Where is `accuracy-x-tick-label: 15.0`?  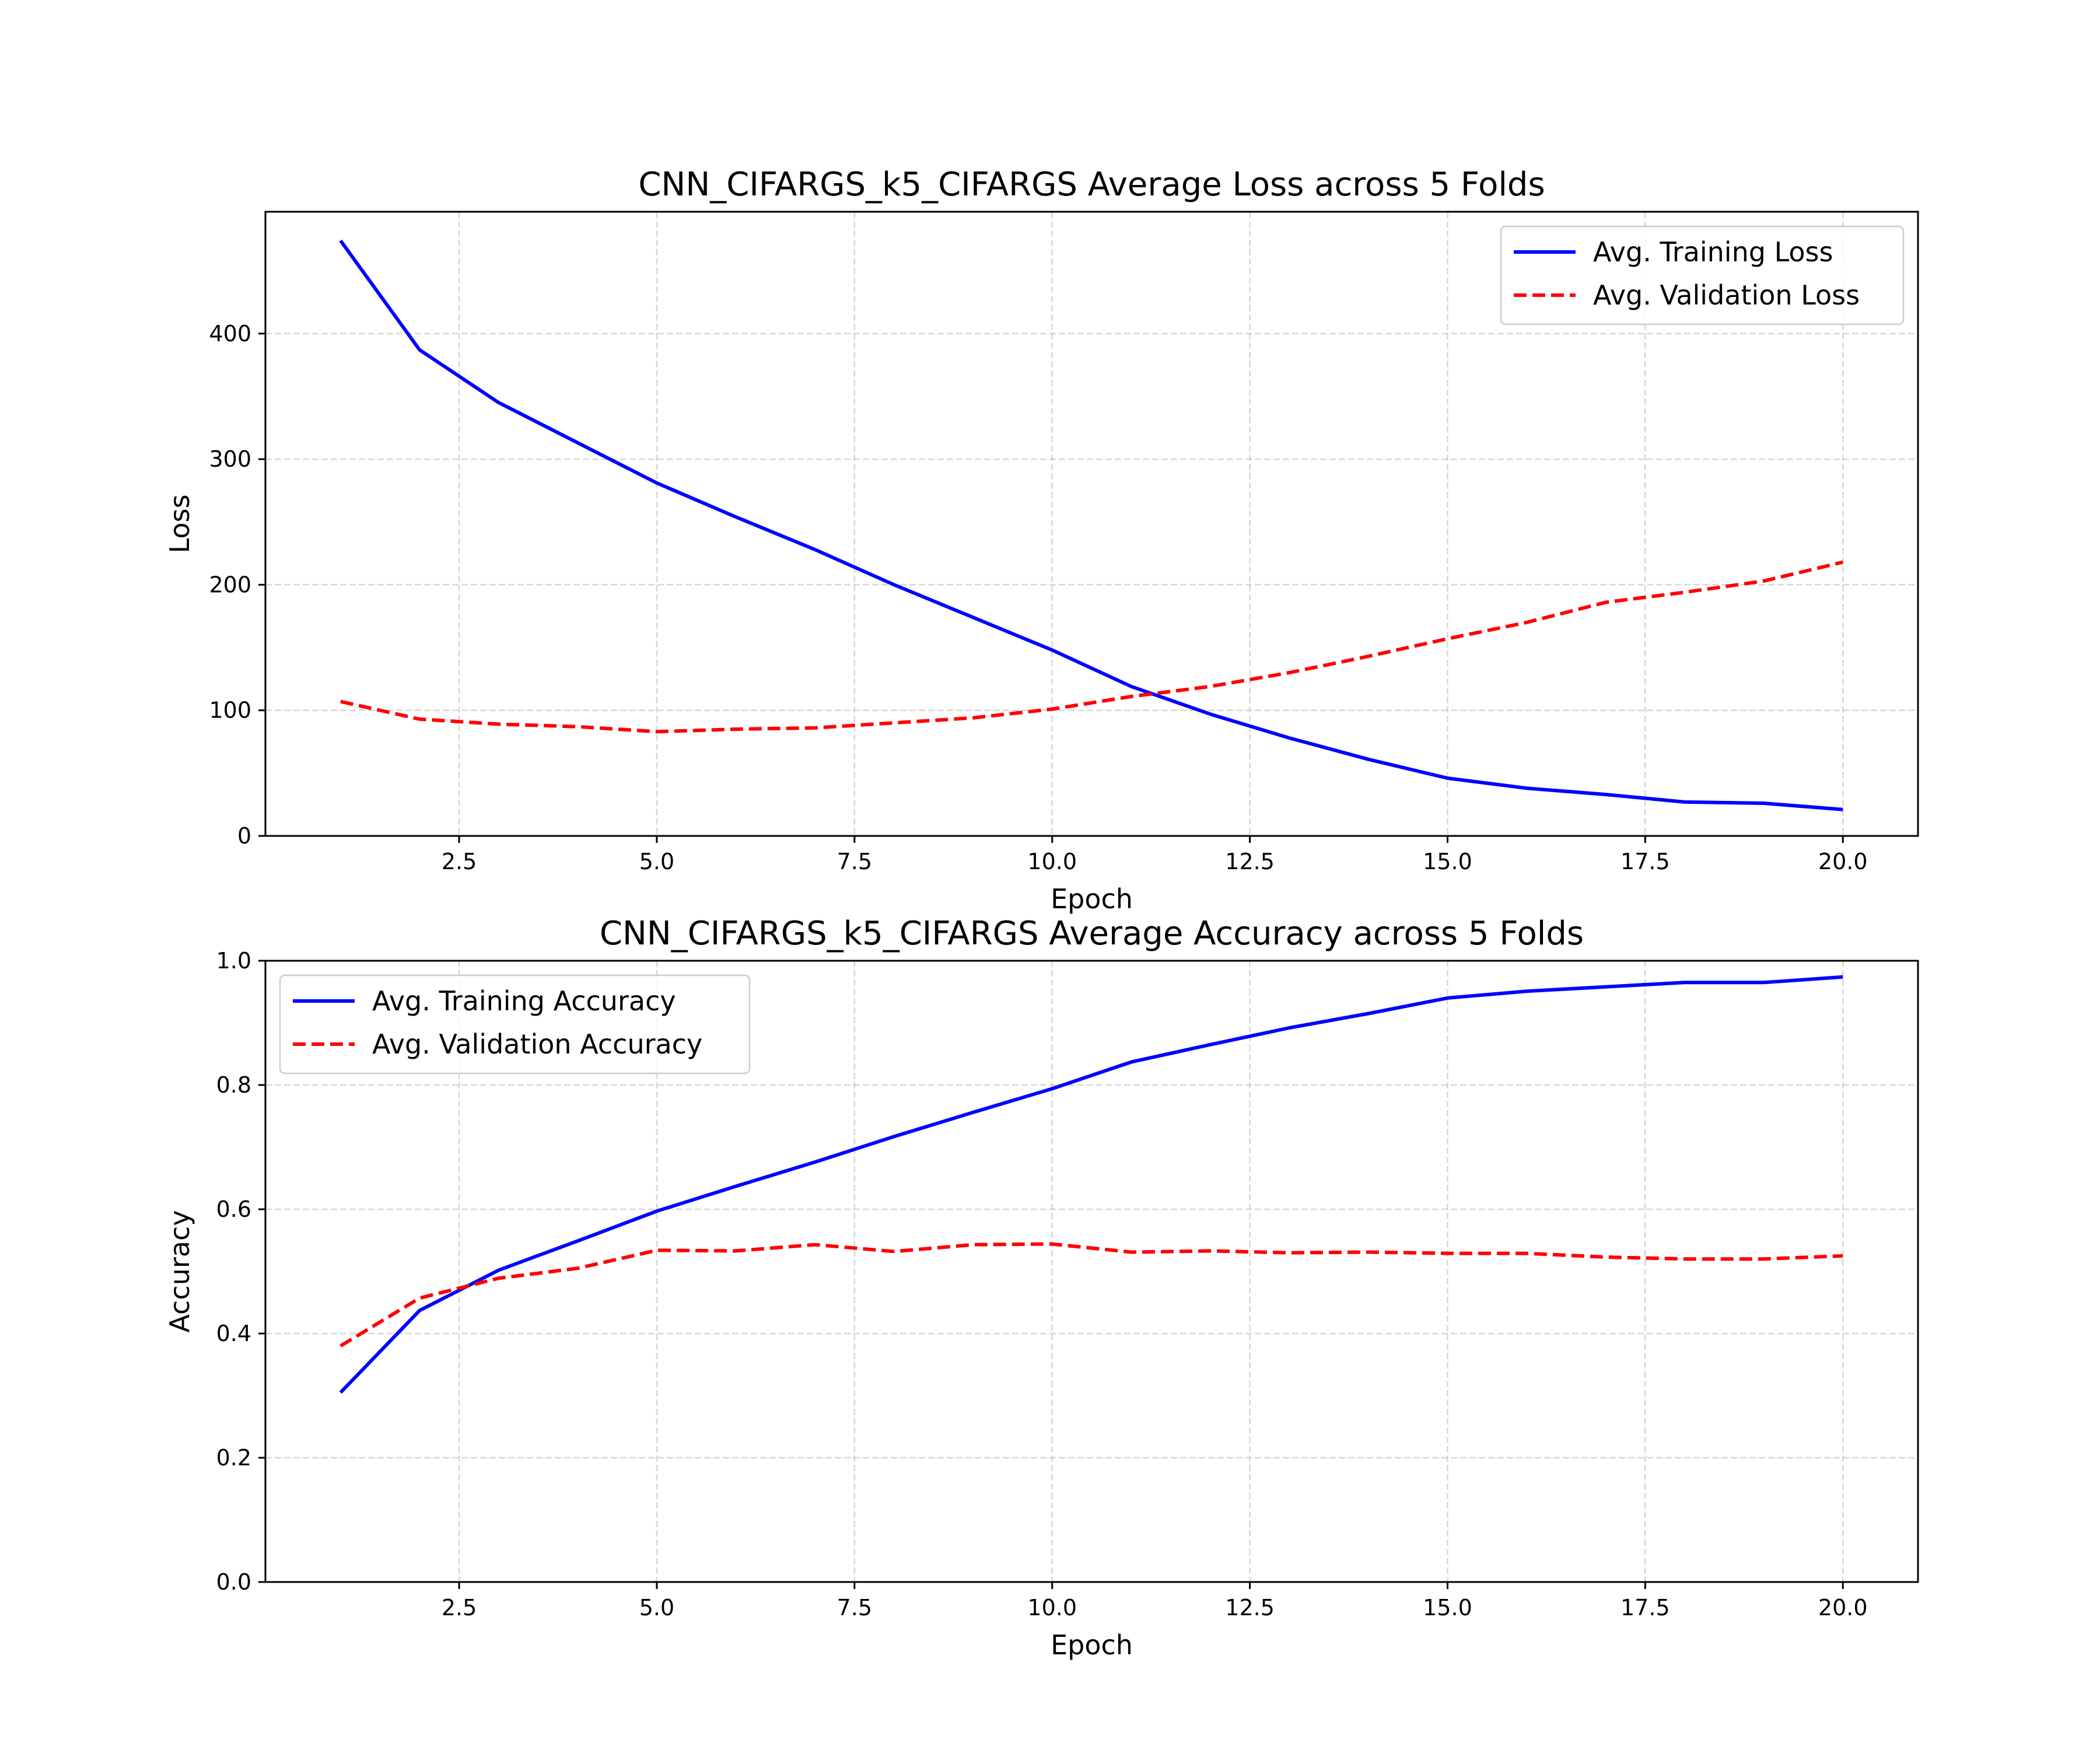
accuracy-x-tick-label: 15.0 is located at coordinates (1447, 1608).